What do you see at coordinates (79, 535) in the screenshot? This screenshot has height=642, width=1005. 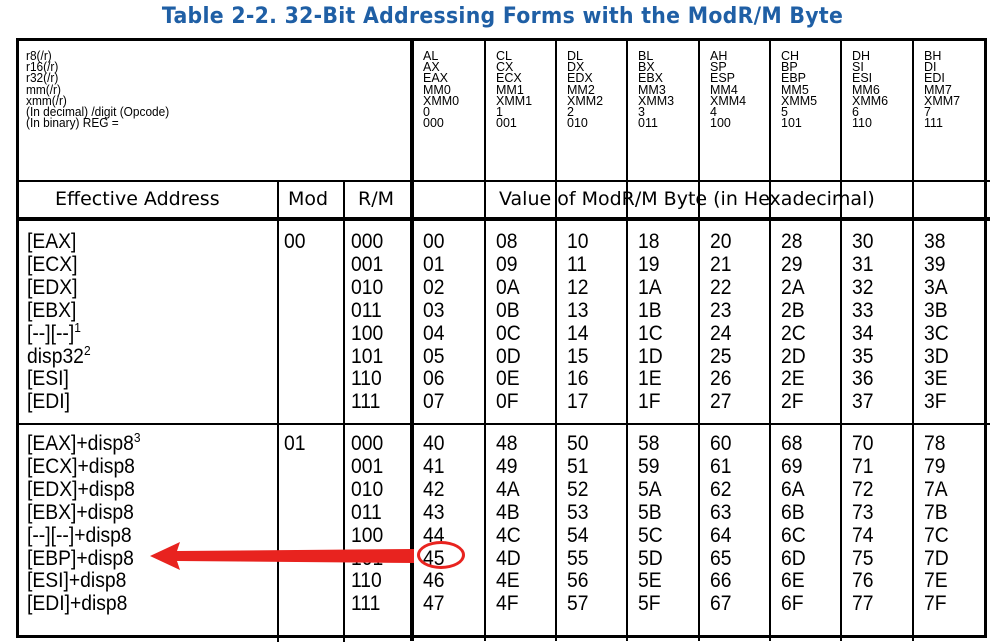 I see `effective-address: [--][--]+disp8` at bounding box center [79, 535].